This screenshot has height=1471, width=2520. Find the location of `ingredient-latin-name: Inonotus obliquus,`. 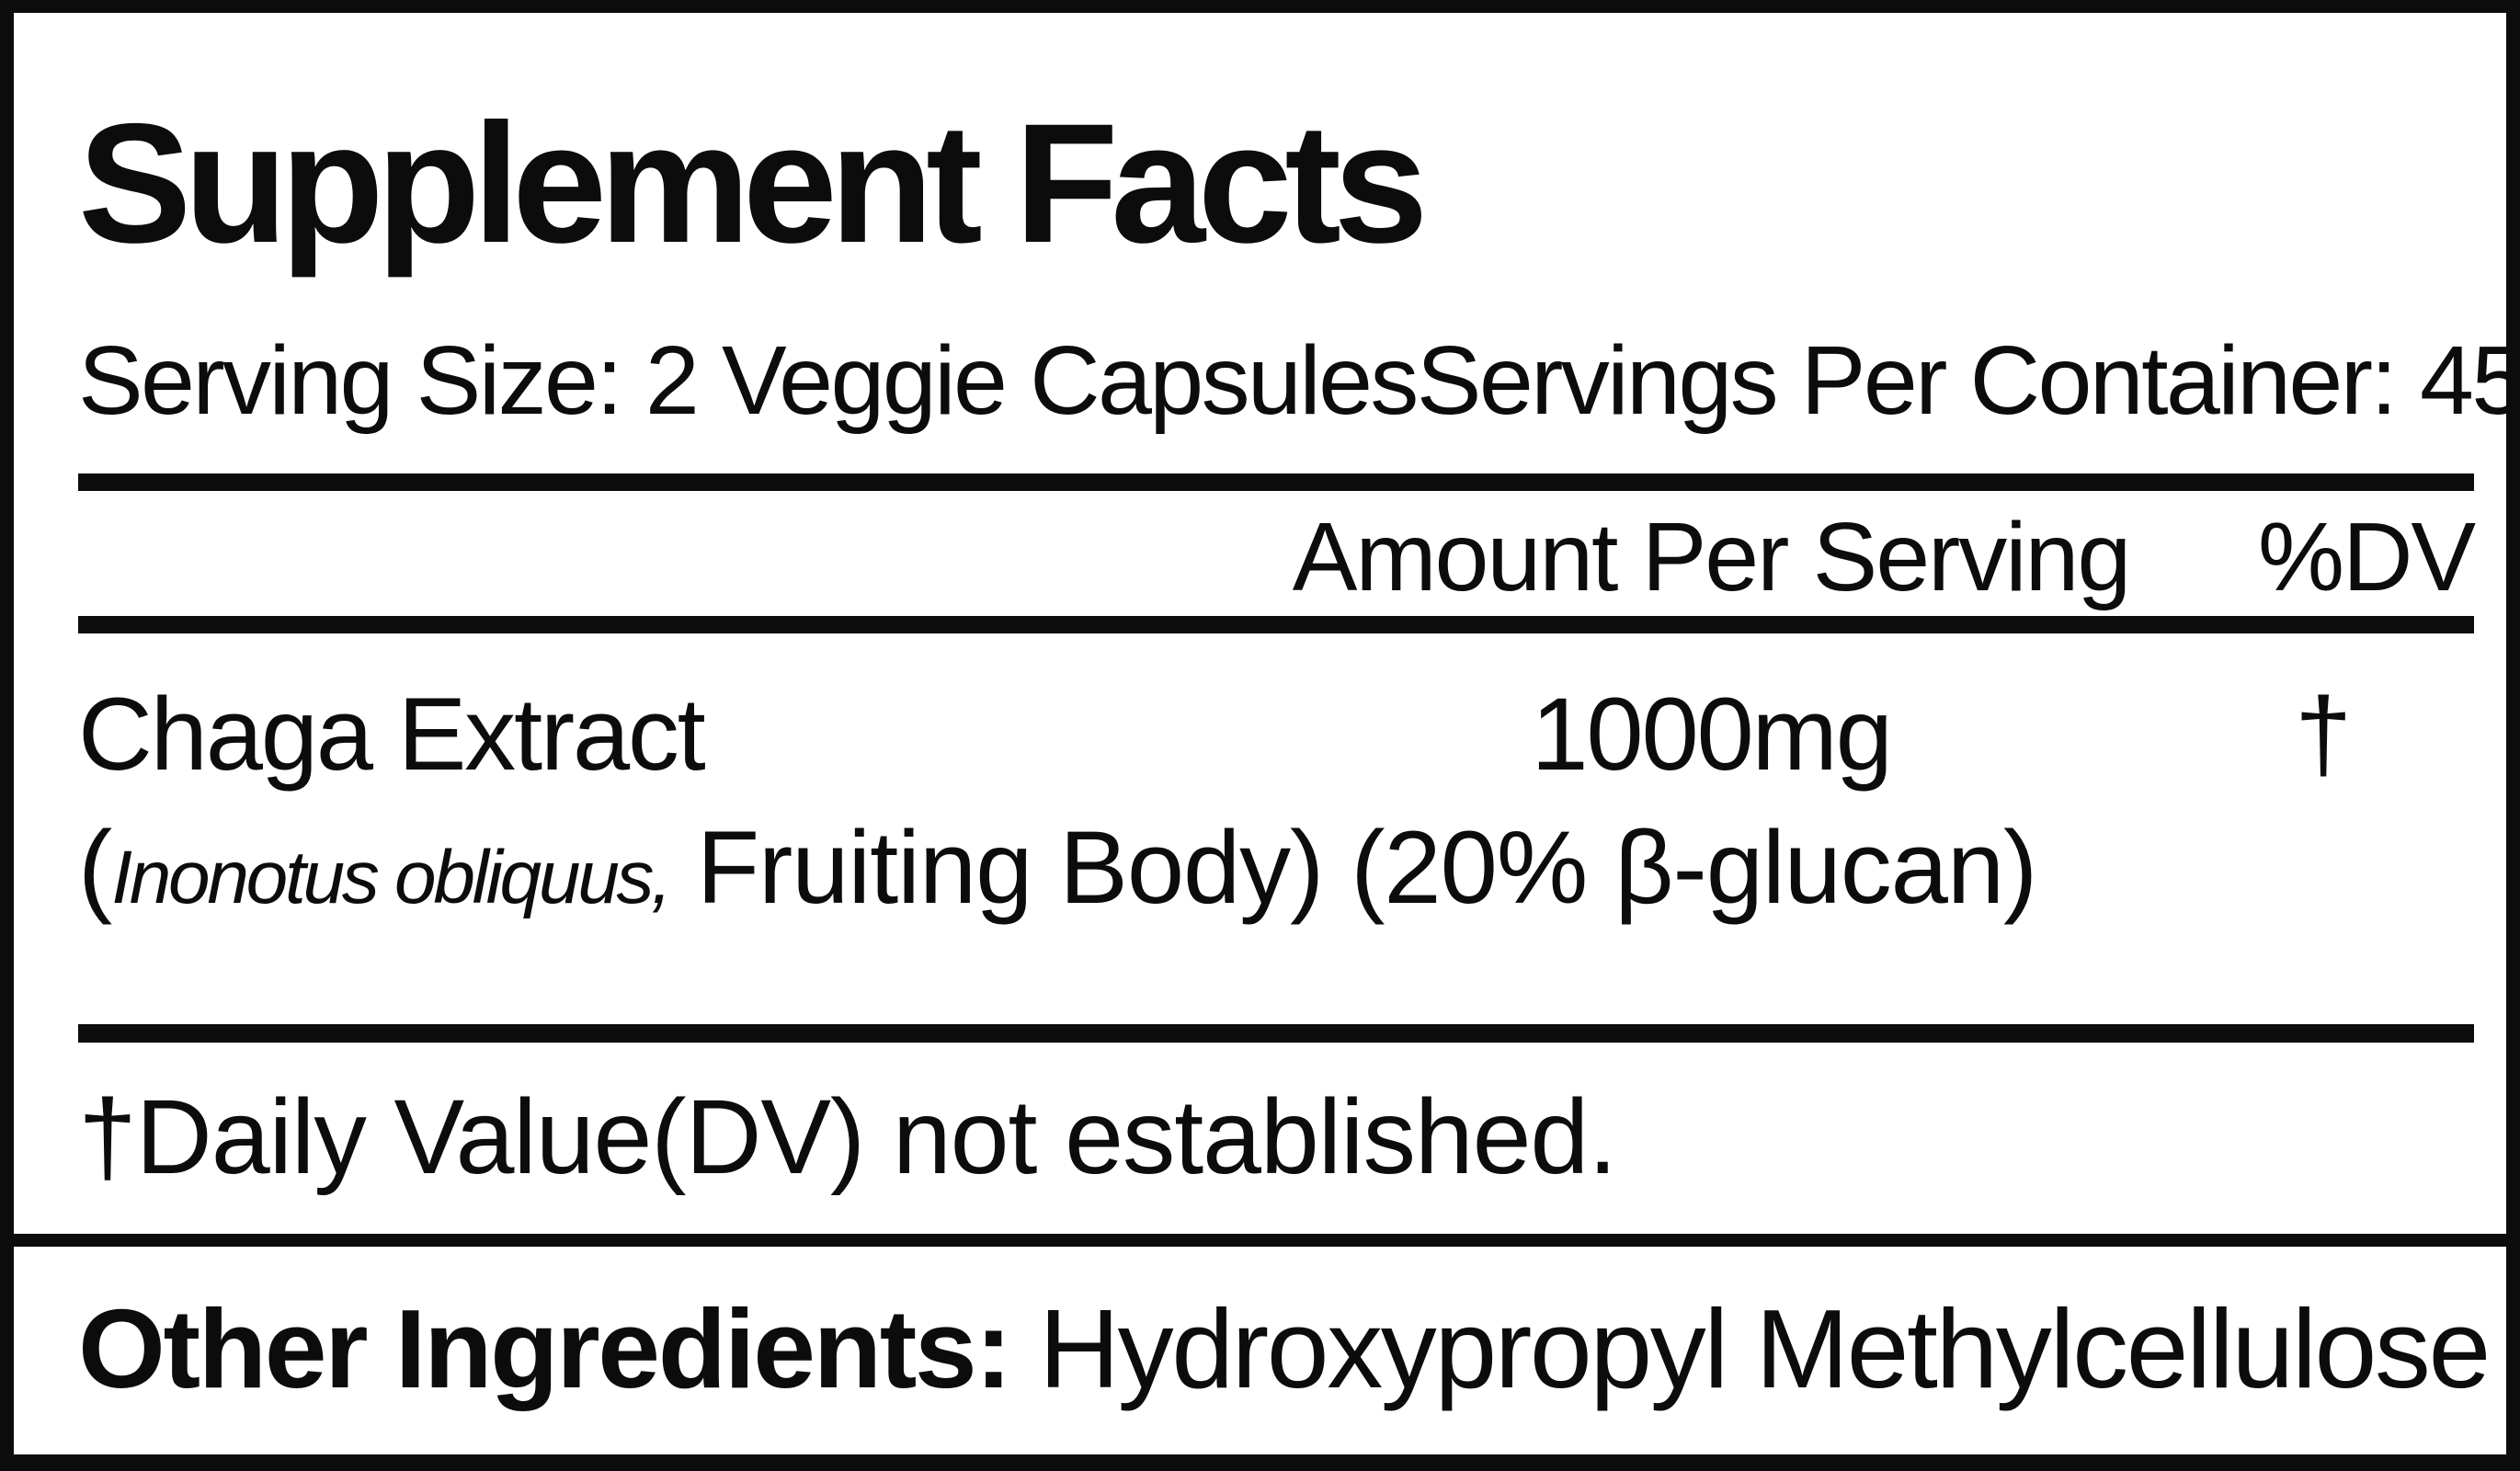

ingredient-latin-name: Inonotus obliquus, is located at coordinates (391, 877).